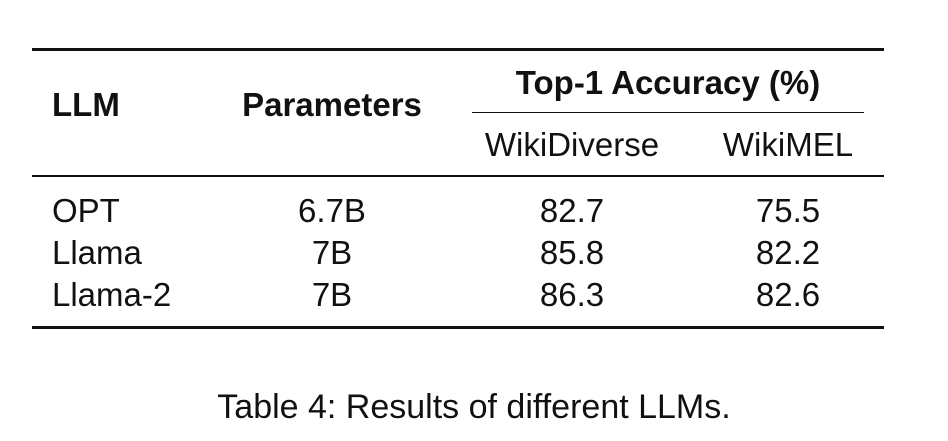  I want to click on group-underline, so click(668, 112).